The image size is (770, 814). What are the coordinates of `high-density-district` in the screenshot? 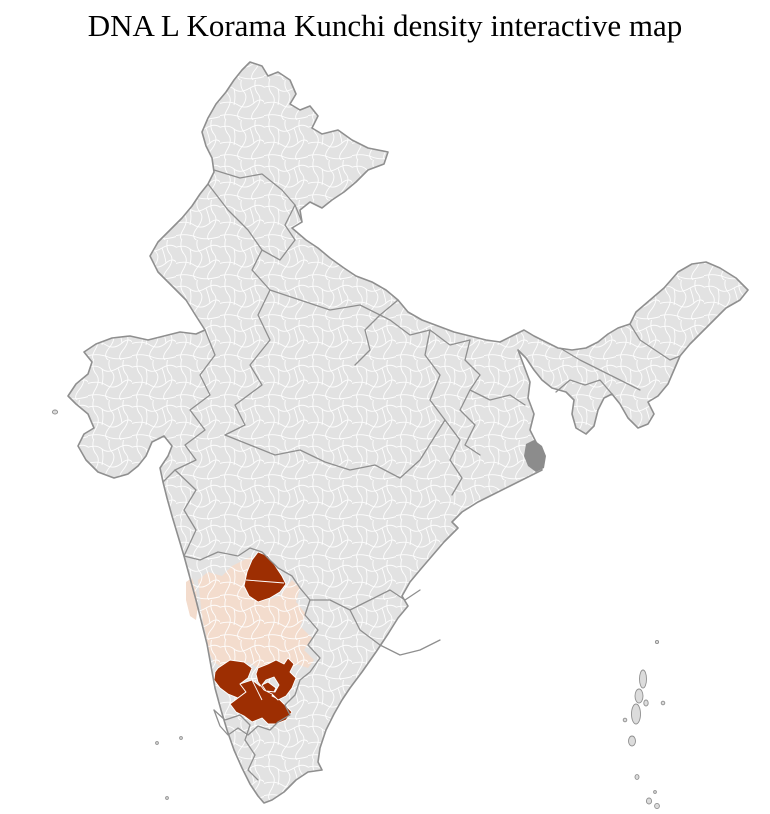 It's located at (261, 702).